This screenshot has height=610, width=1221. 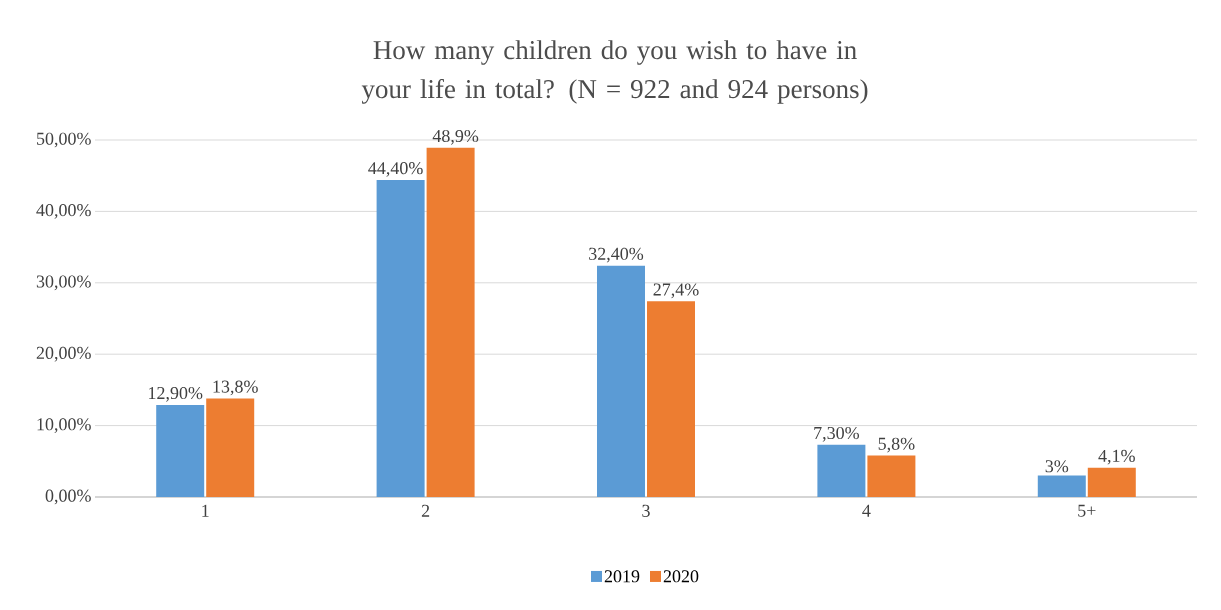 What do you see at coordinates (676, 291) in the screenshot?
I see `data-label: 27,4%` at bounding box center [676, 291].